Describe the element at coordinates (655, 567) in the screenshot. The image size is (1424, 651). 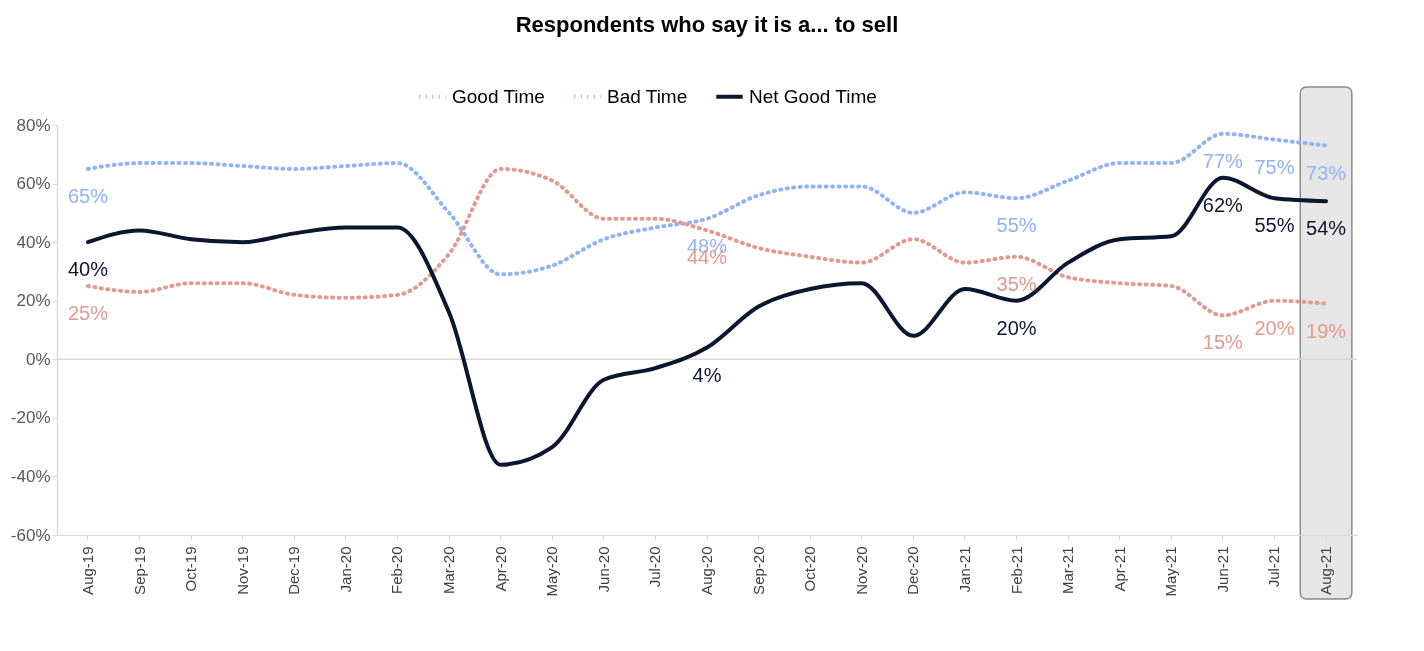
I see `x-tick-label: Jul-20` at that location.